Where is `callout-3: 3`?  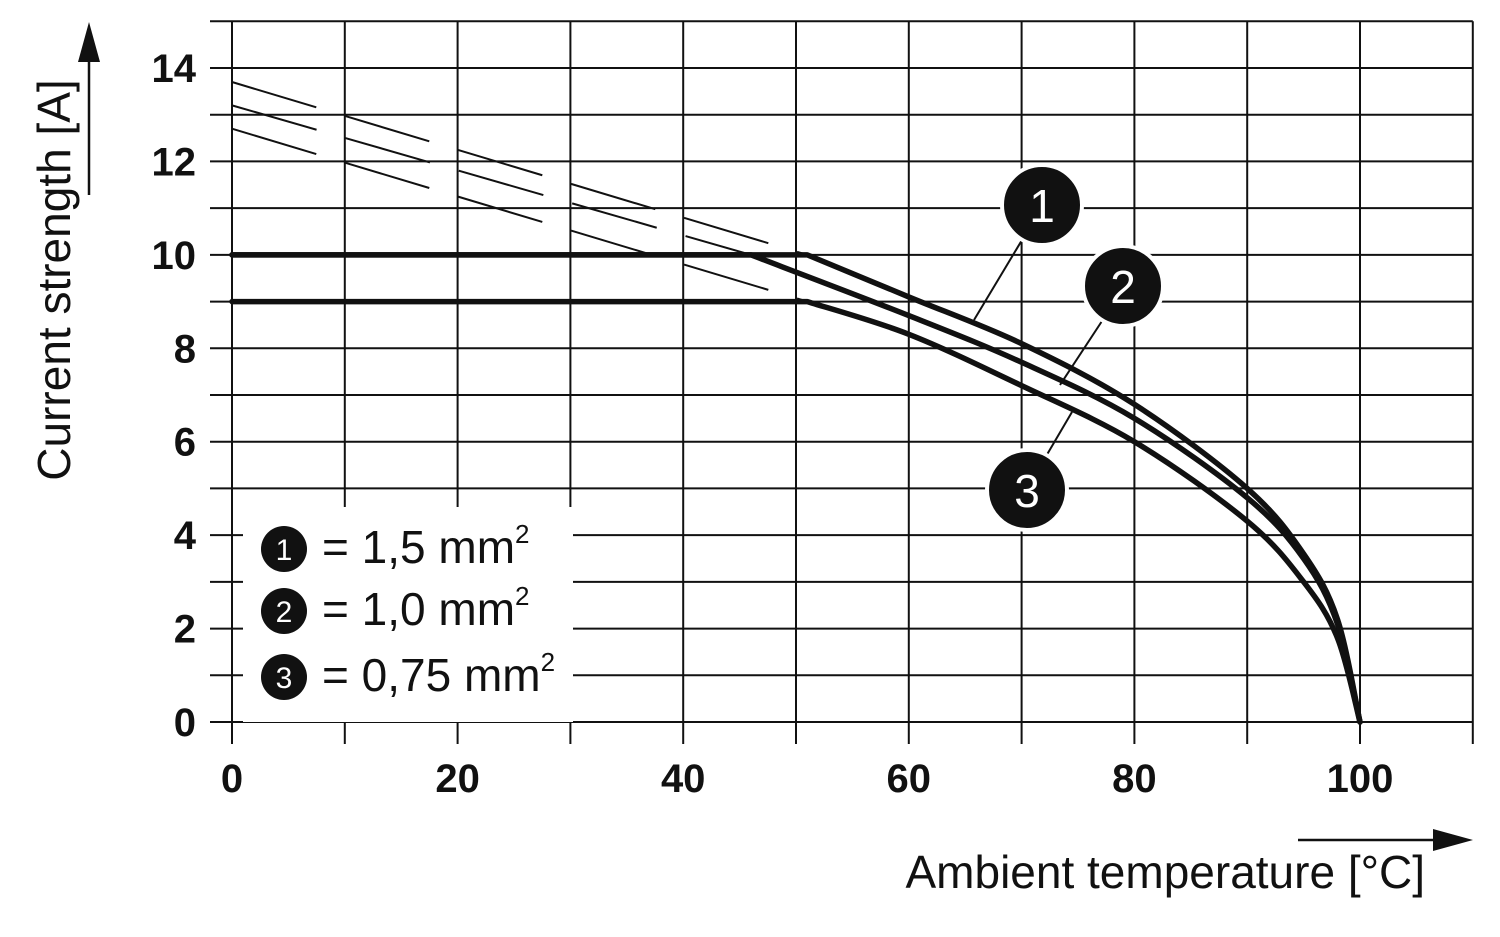
callout-3: 3 is located at coordinates (1029, 471).